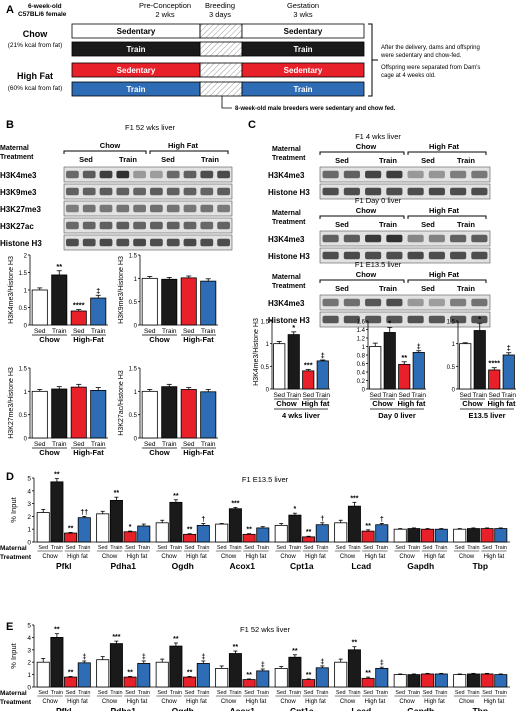 Image resolution: width=520 pixels, height=711 pixels. I want to click on blot-label: H3K4me3, so click(18, 175).